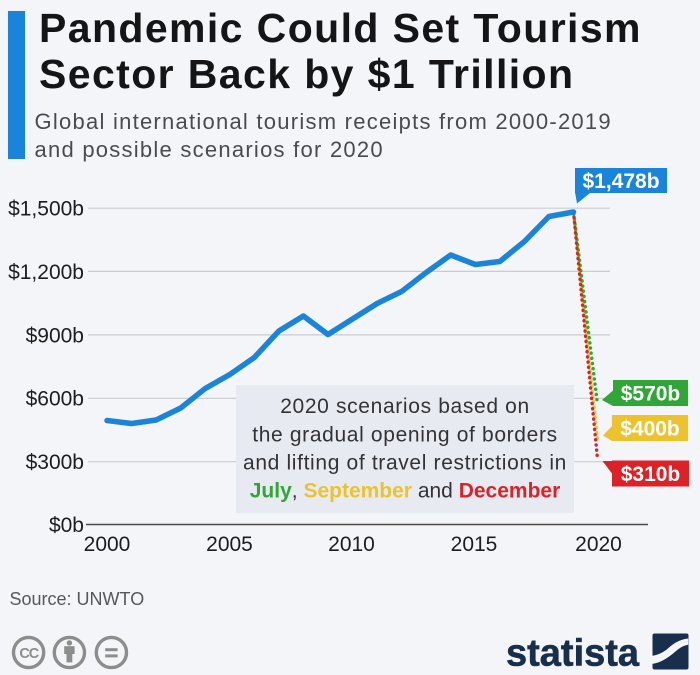 This screenshot has height=675, width=700. What do you see at coordinates (620, 181) in the screenshot?
I see `svg-text: $1,478b` at bounding box center [620, 181].